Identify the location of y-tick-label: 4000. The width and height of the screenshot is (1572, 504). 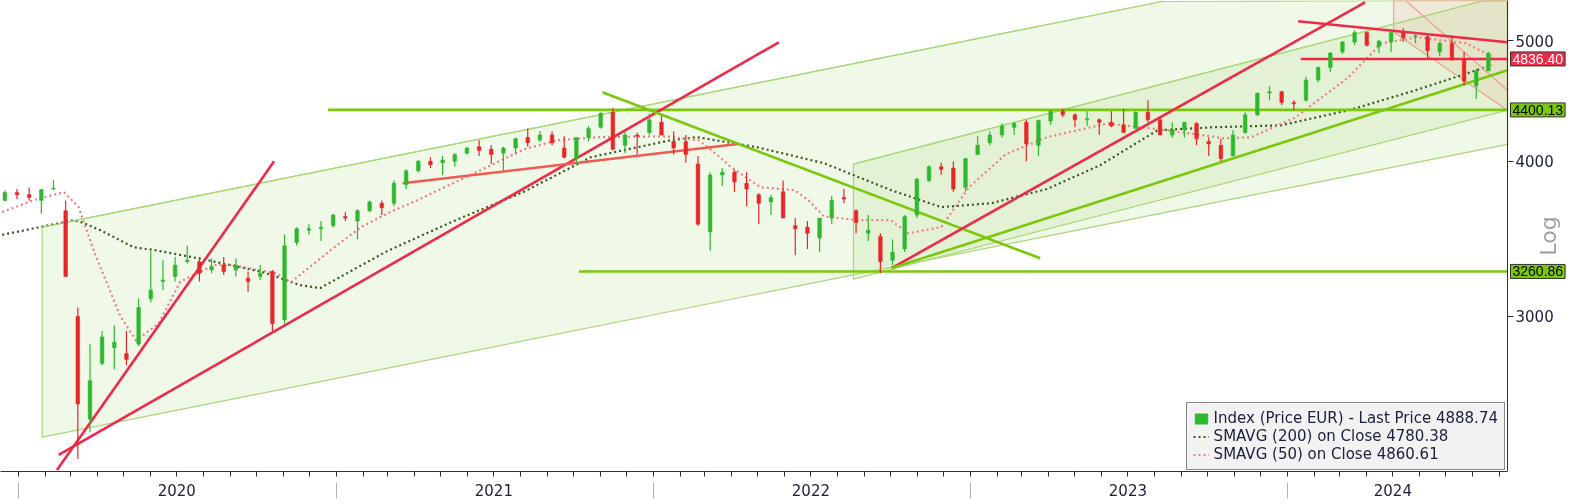
(1534, 162).